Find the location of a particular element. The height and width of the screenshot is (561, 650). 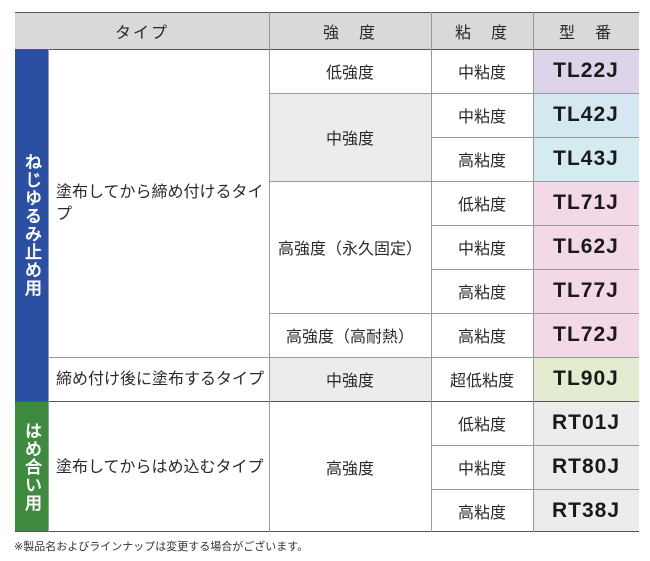

header-model: 型 番 is located at coordinates (586, 30).